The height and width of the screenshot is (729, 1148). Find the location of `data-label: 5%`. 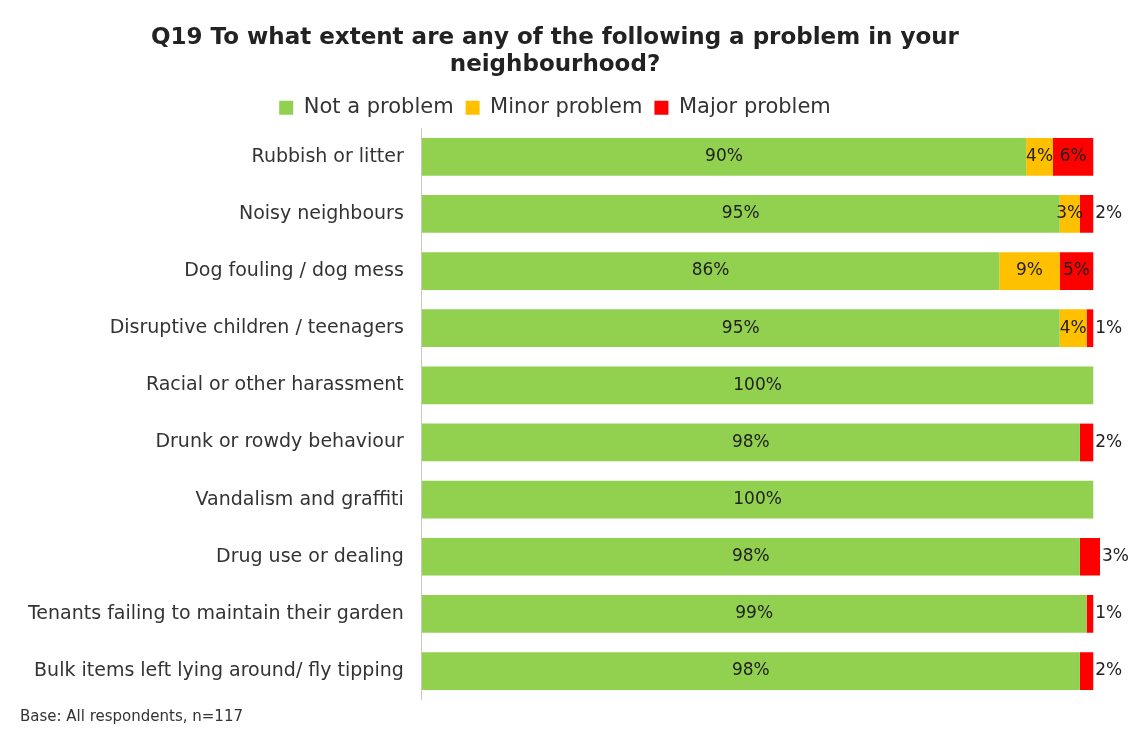

data-label: 5% is located at coordinates (1076, 269).